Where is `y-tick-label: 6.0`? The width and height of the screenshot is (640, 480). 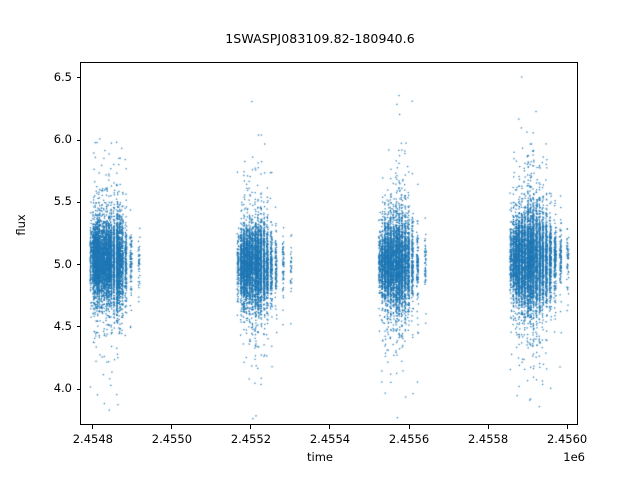
y-tick-label: 6.0 is located at coordinates (62, 139).